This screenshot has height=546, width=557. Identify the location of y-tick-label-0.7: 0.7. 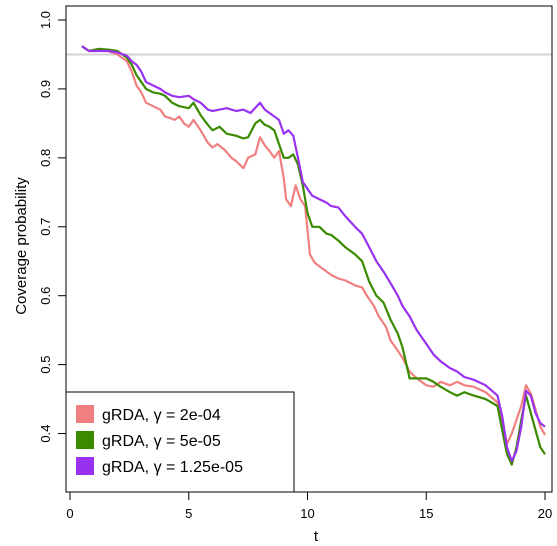
(45, 227).